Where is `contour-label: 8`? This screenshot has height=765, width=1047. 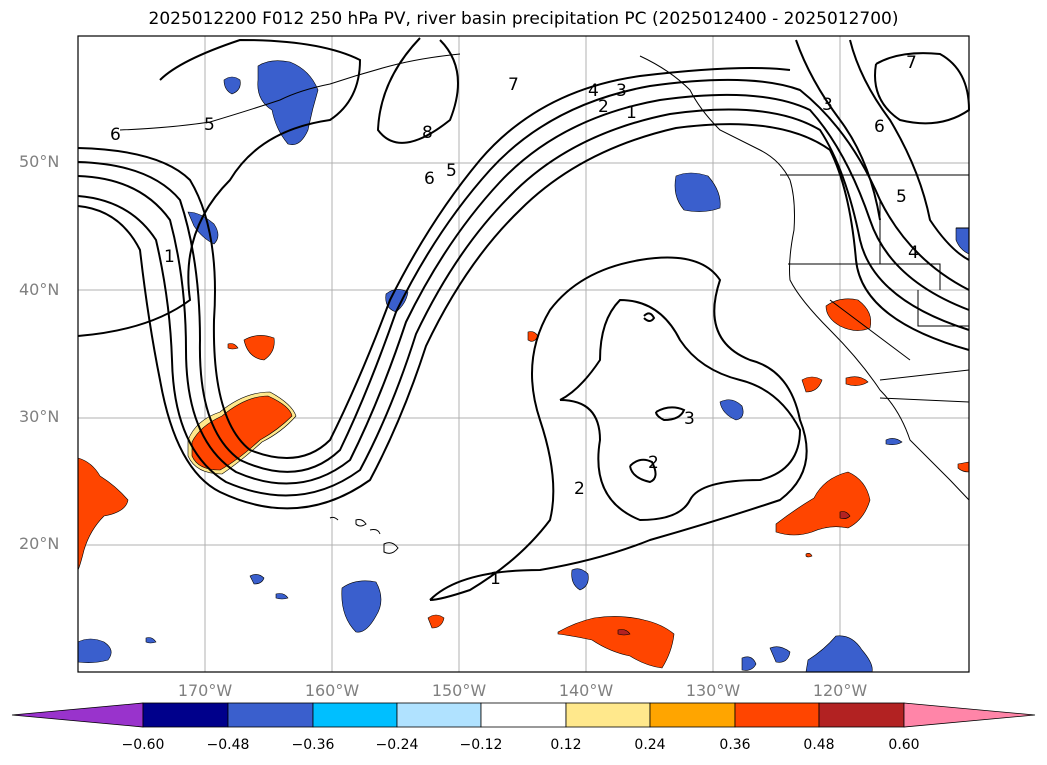
contour-label: 8 is located at coordinates (427, 133).